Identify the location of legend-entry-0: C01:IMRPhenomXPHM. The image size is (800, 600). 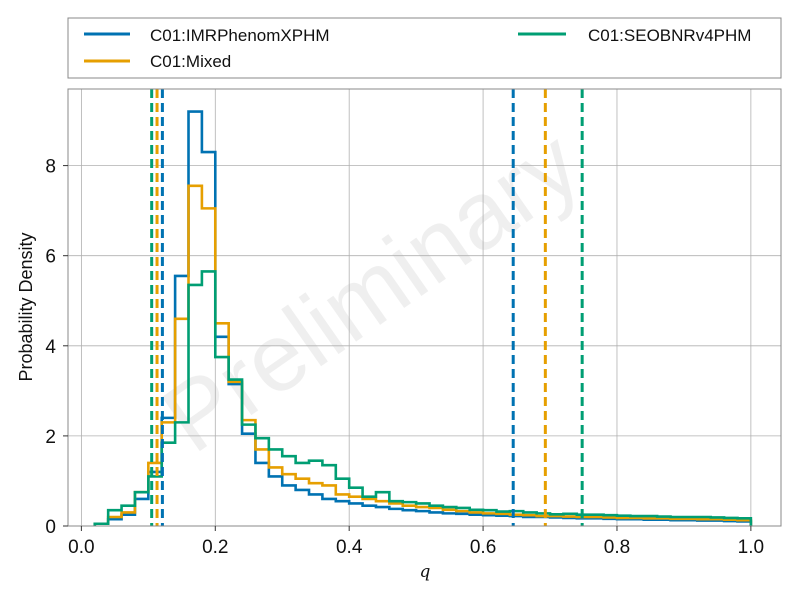
(207, 35).